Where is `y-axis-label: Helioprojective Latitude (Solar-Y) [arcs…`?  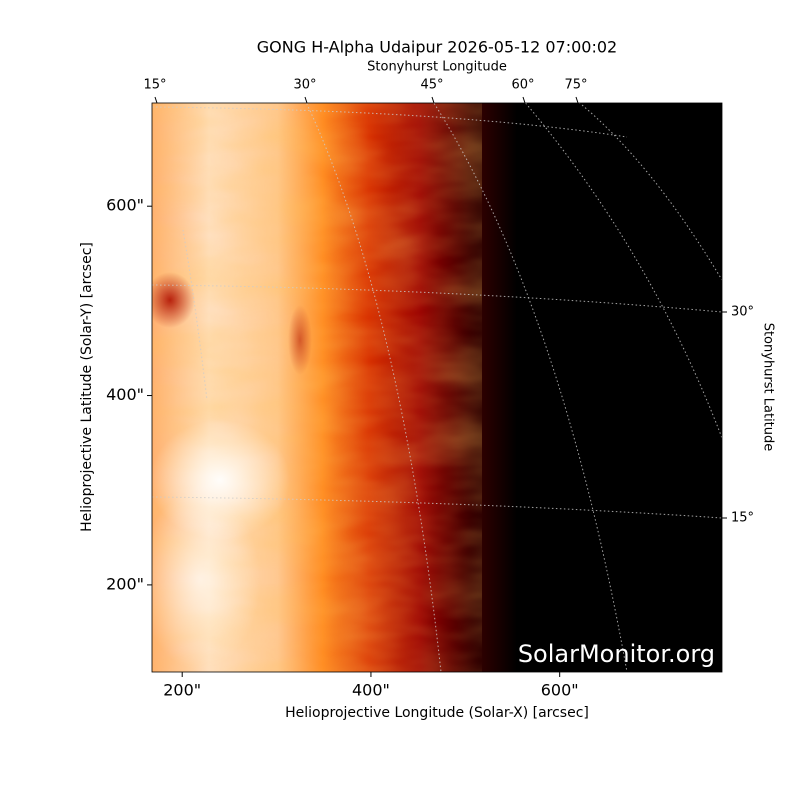
y-axis-label: Helioprojective Latitude (Solar-Y) [arcs… is located at coordinates (87, 387).